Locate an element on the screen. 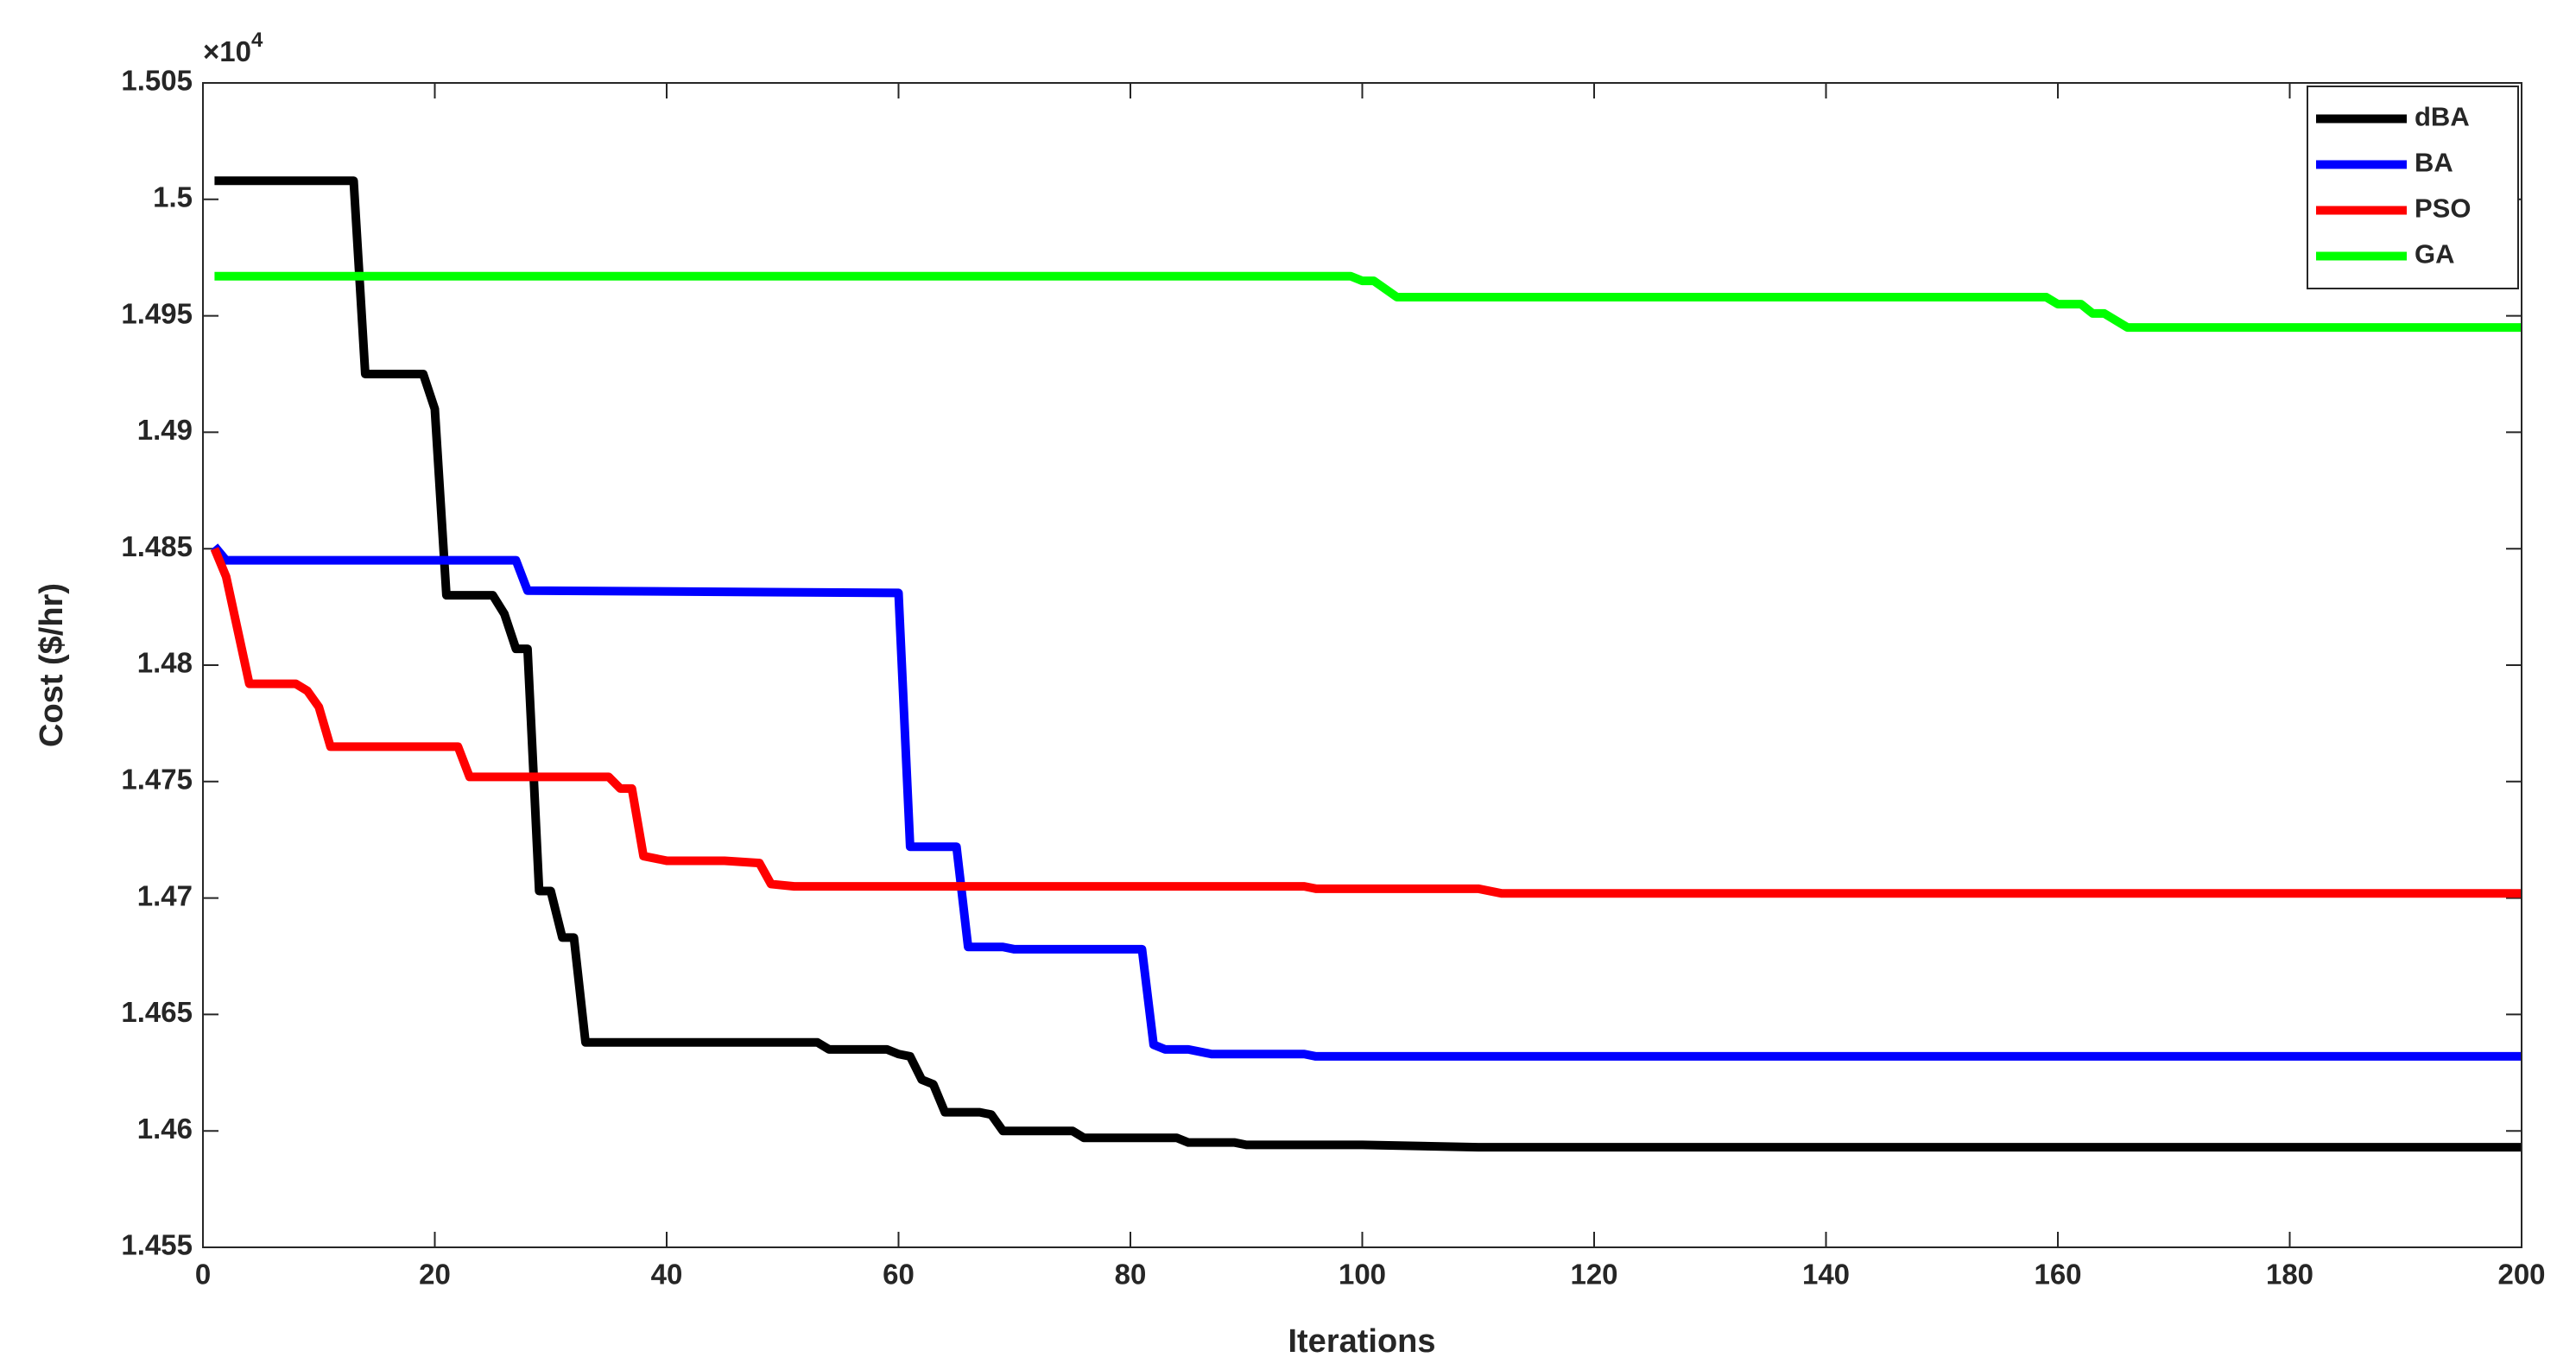  x-tick-label: 200 is located at coordinates (2521, 1275).